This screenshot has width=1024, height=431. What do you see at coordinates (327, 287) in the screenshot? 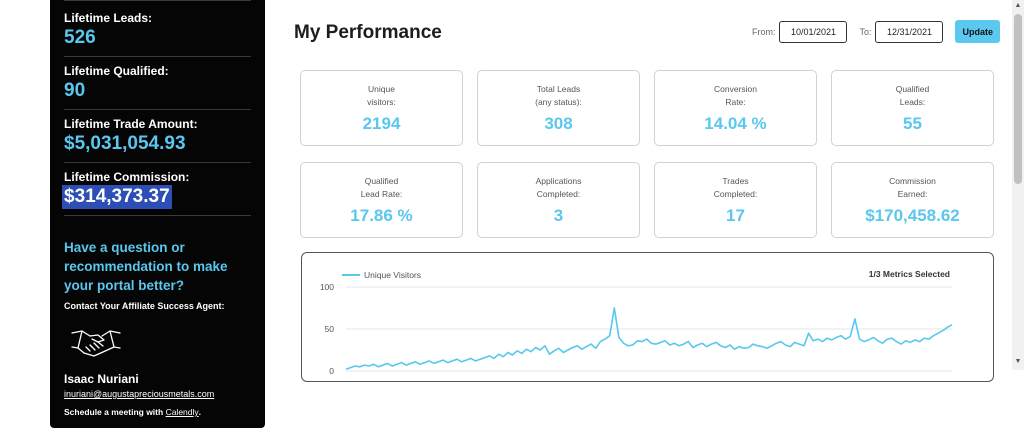
I see `y-tick-label: 100` at bounding box center [327, 287].